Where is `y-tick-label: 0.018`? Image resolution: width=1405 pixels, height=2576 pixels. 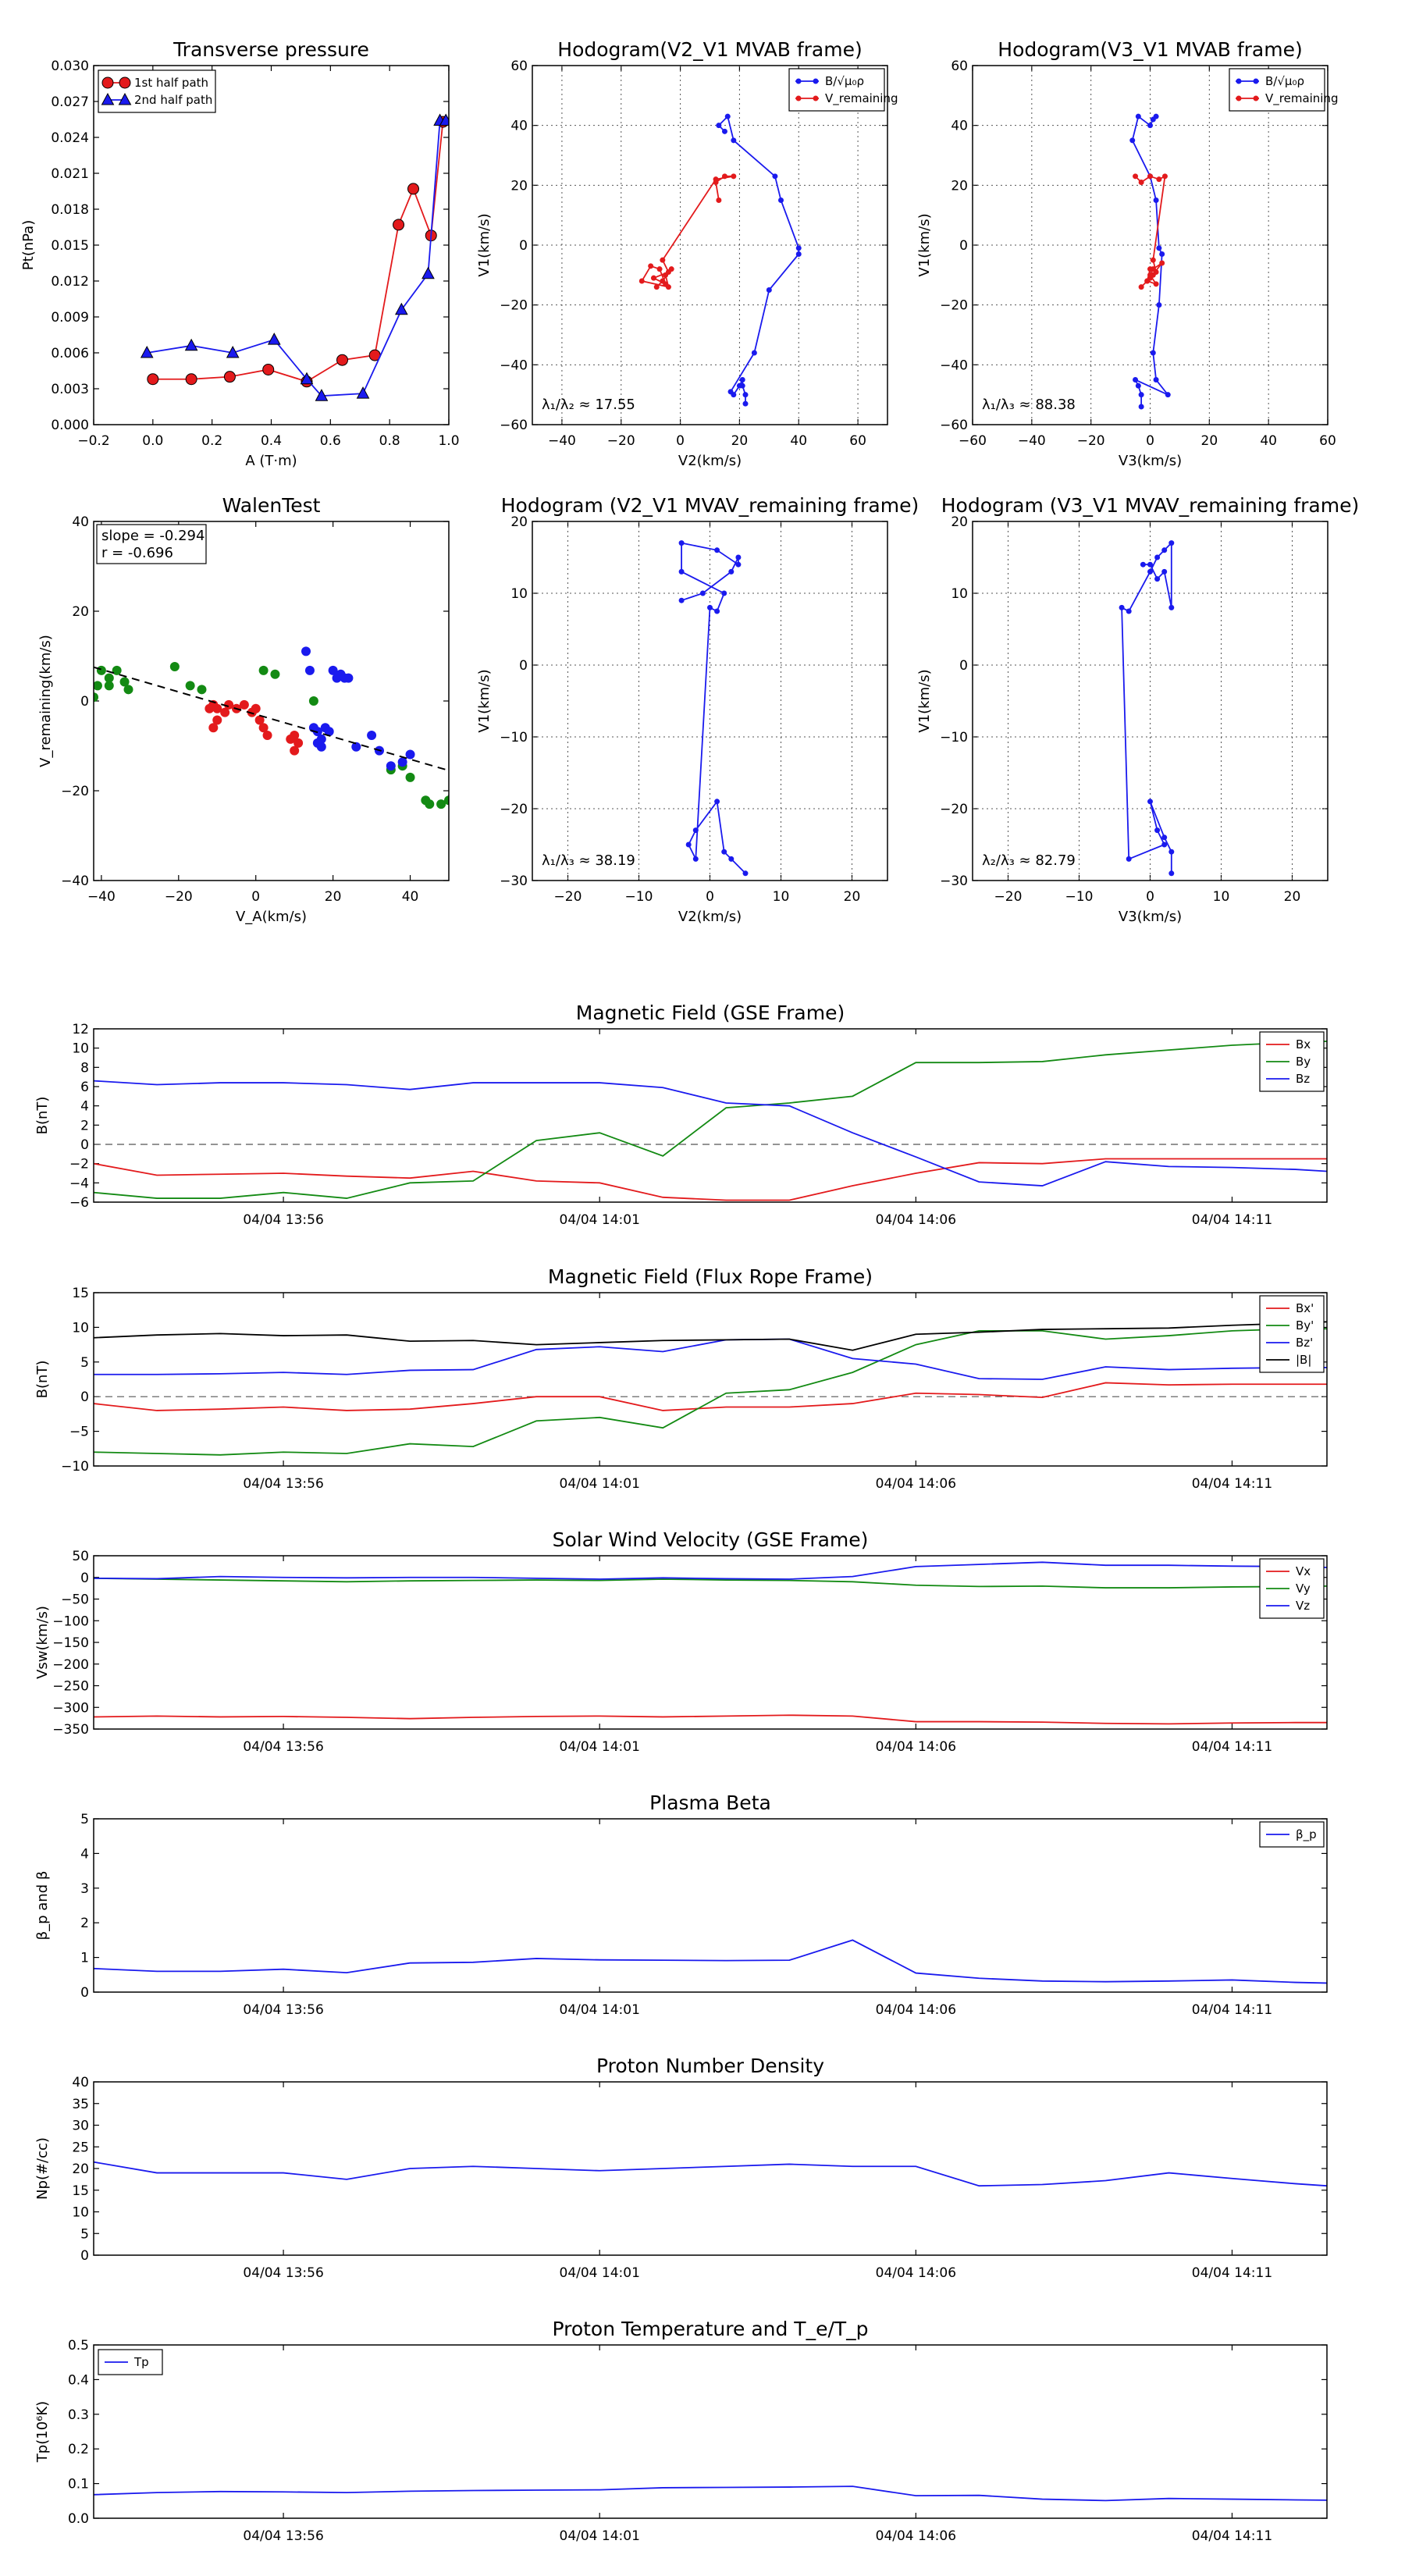
y-tick-label: 0.018 is located at coordinates (70, 210).